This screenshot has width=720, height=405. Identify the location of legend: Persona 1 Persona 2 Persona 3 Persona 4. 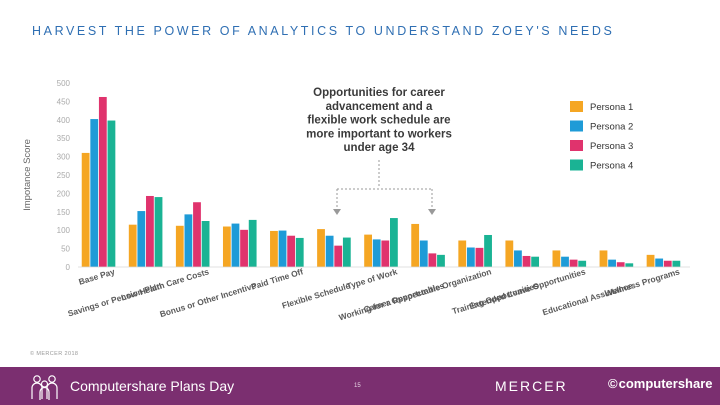
(601, 136).